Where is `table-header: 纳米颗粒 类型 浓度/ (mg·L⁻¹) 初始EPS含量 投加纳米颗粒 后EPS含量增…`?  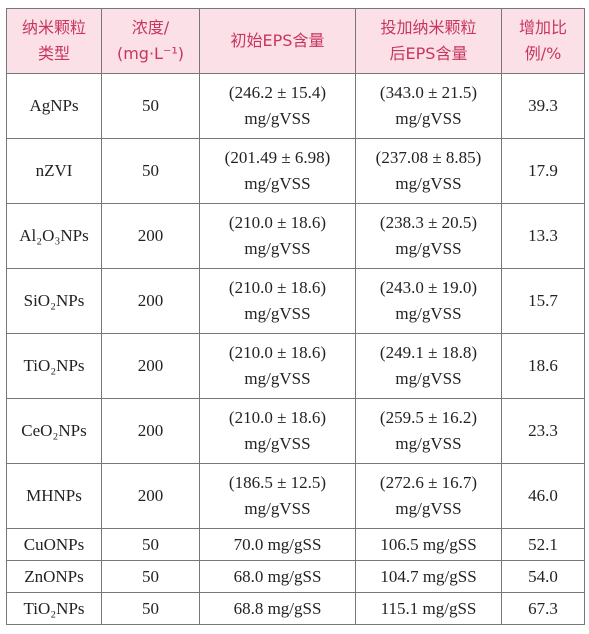
table-header: 纳米颗粒 类型 浓度/ (mg·L⁻¹) 初始EPS含量 投加纳米颗粒 后EPS含量增… is located at coordinates (295, 41).